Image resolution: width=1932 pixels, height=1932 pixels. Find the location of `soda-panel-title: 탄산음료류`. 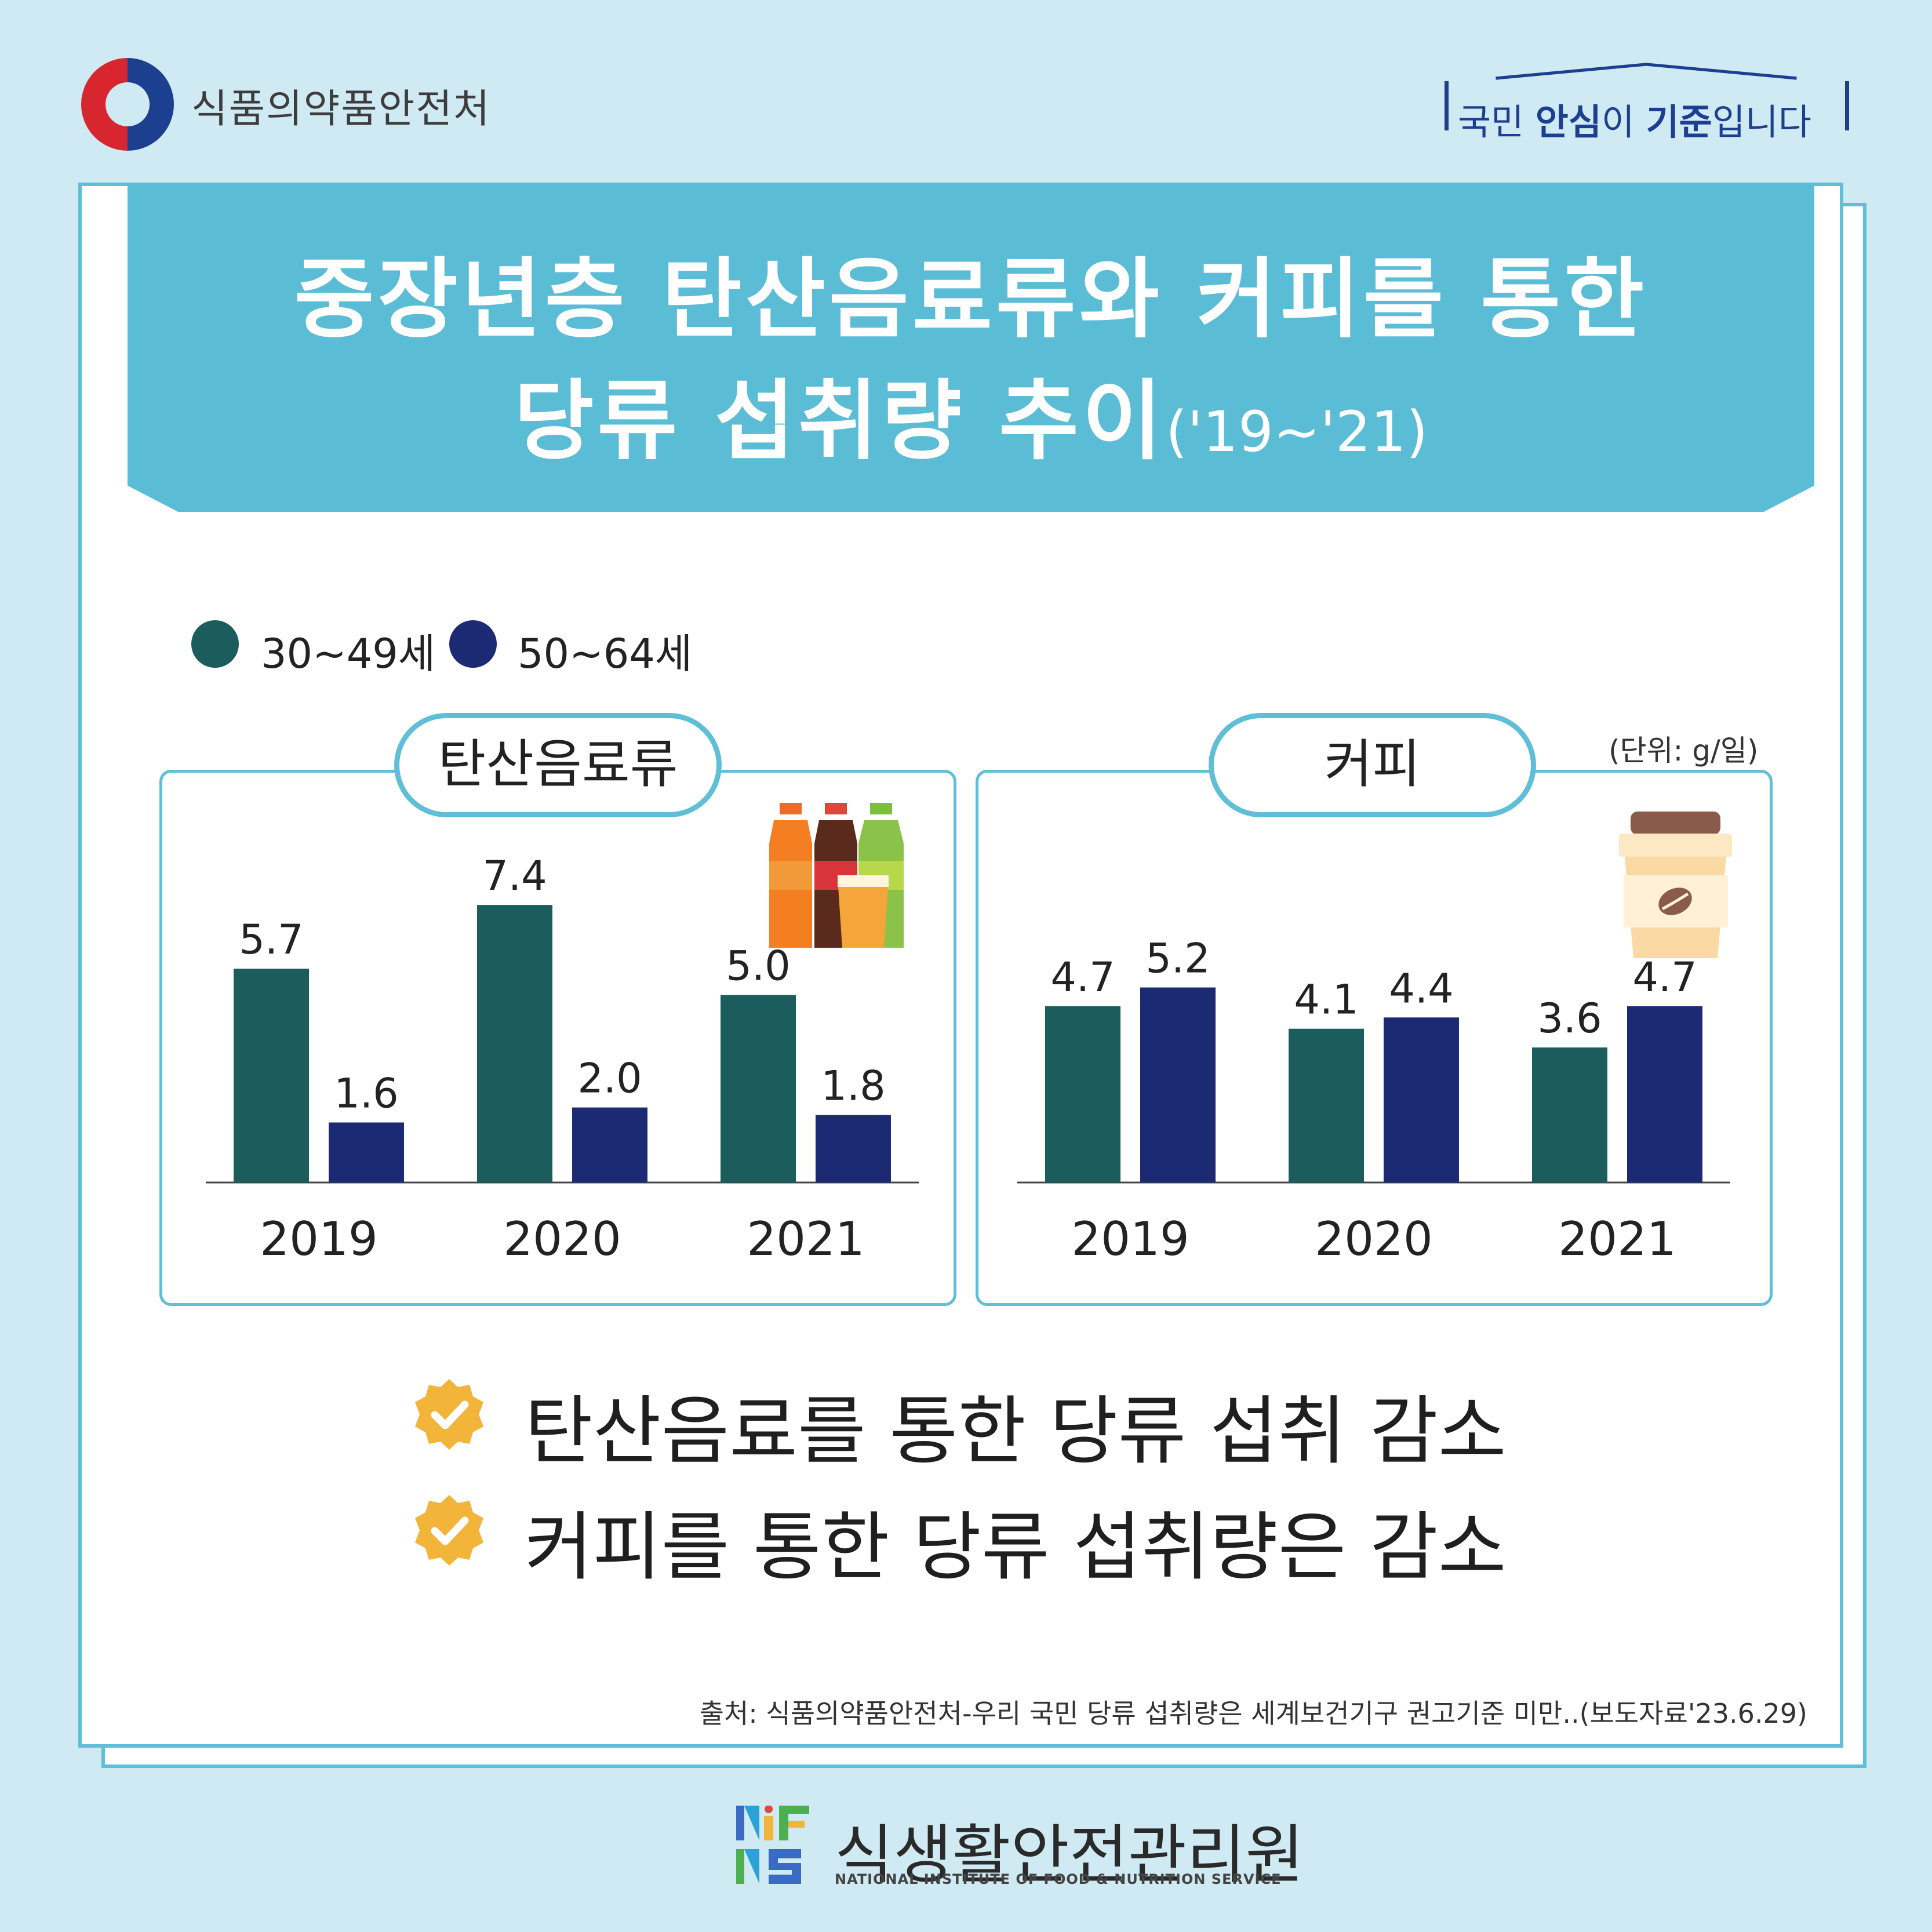

soda-panel-title: 탄산음료류 is located at coordinates (558, 765).